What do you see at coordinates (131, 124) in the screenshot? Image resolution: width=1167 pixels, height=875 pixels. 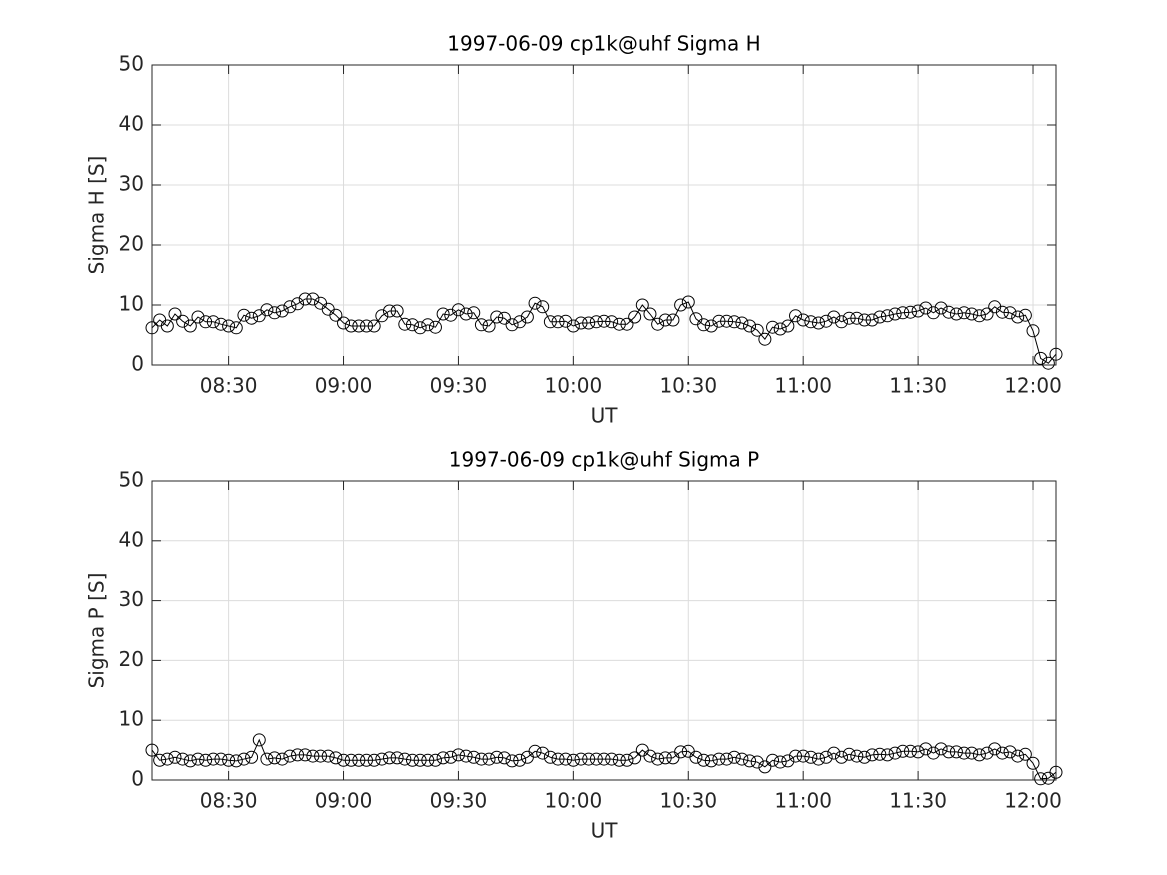 I see `y-tick-label: 40` at bounding box center [131, 124].